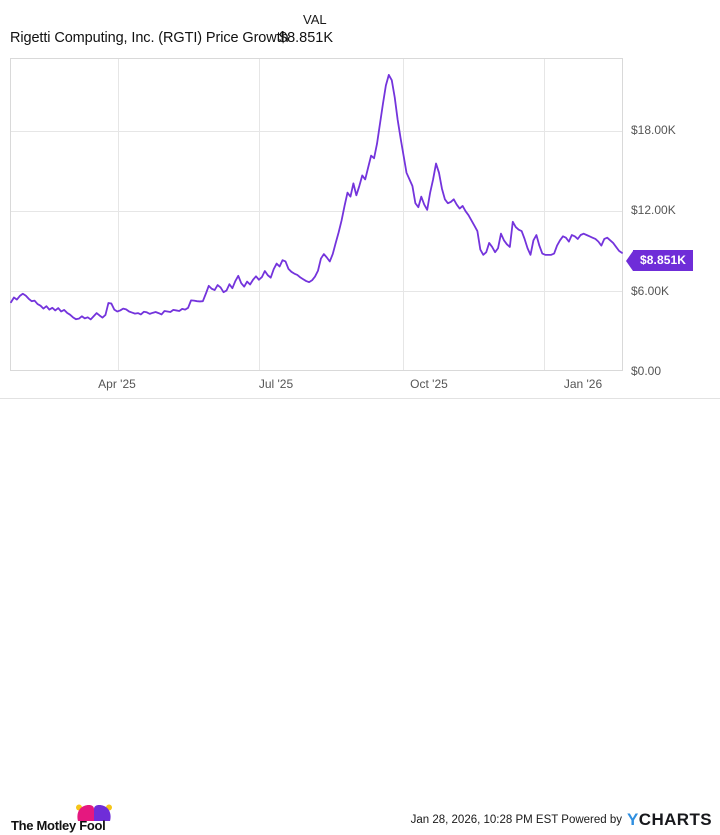 This screenshot has height=835, width=720. What do you see at coordinates (629, 260) in the screenshot?
I see `callout-arrow-icon` at bounding box center [629, 260].